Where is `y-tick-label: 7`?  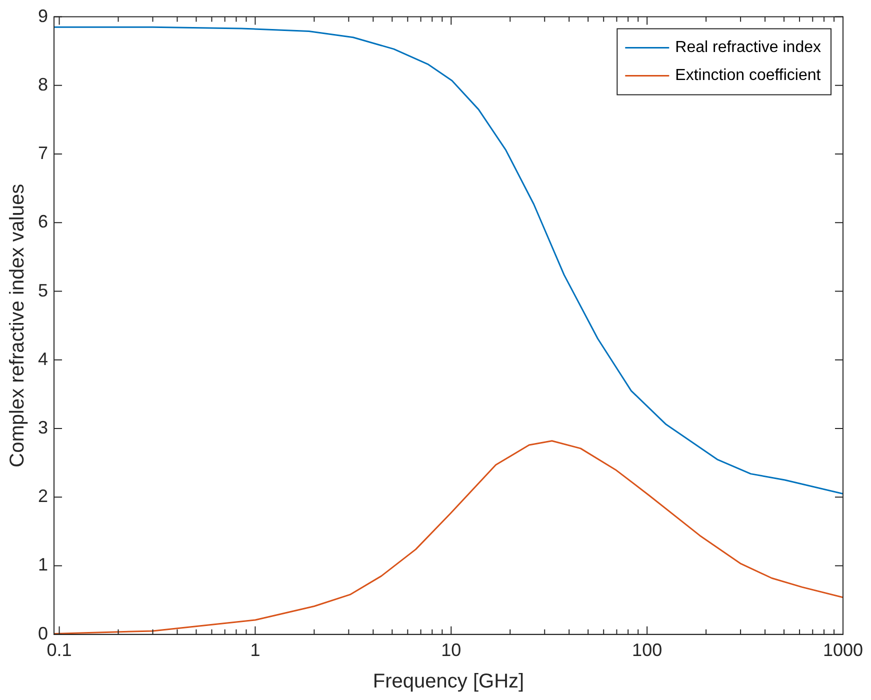 y-tick-label: 7 is located at coordinates (43, 153).